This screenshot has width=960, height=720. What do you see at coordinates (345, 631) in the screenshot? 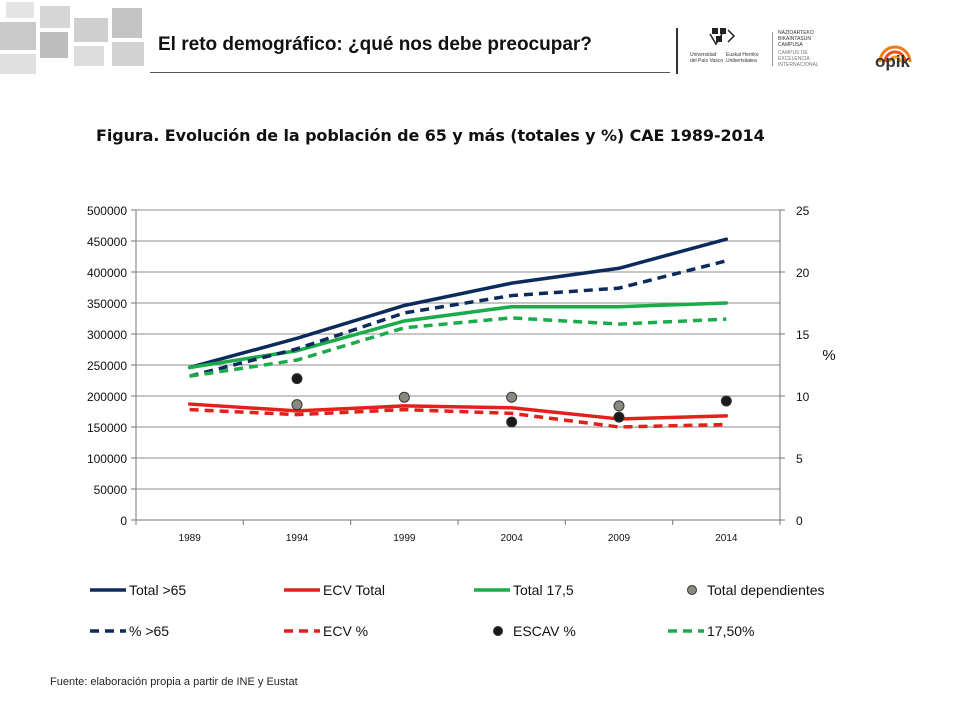
I see `legend-label-ecv: ECV %` at bounding box center [345, 631].